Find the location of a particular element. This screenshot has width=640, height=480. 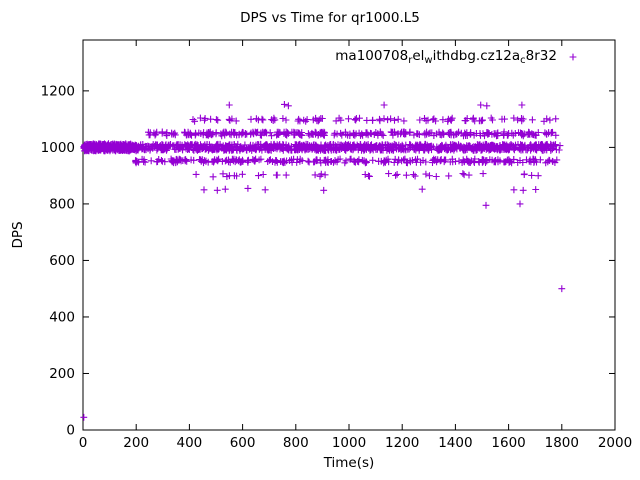

y-tick-label: 800 is located at coordinates (62, 204).